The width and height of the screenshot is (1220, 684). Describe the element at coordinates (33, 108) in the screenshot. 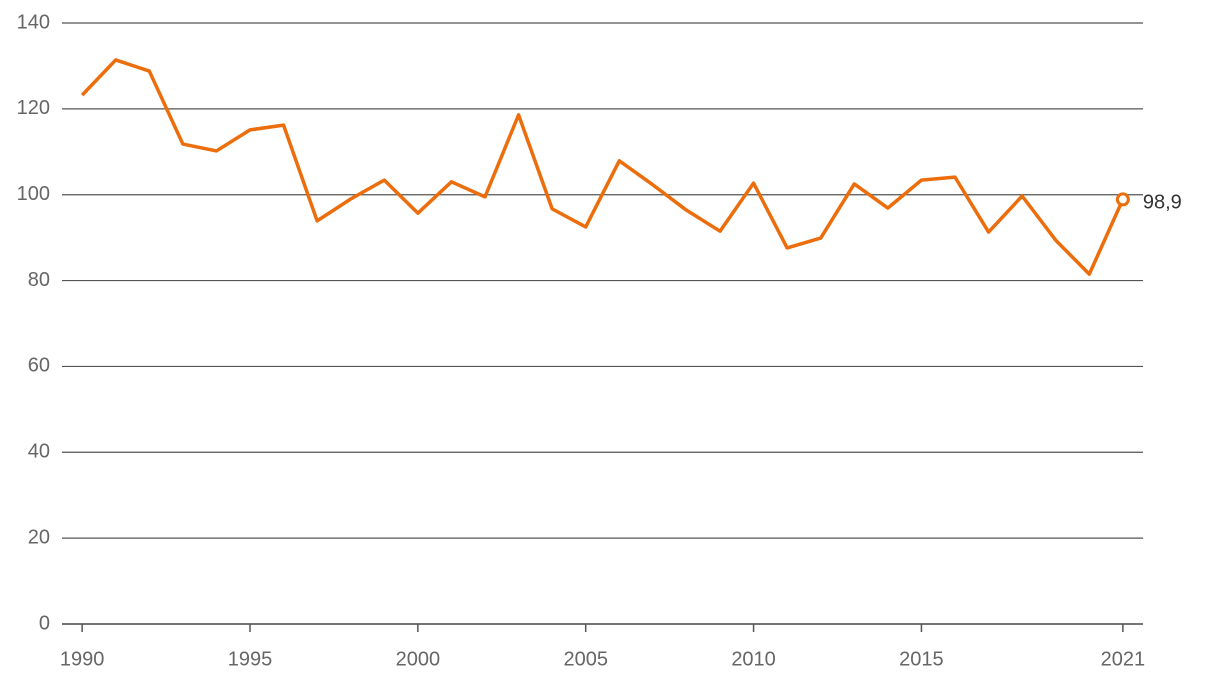

I see `y-tick-label: 120` at that location.